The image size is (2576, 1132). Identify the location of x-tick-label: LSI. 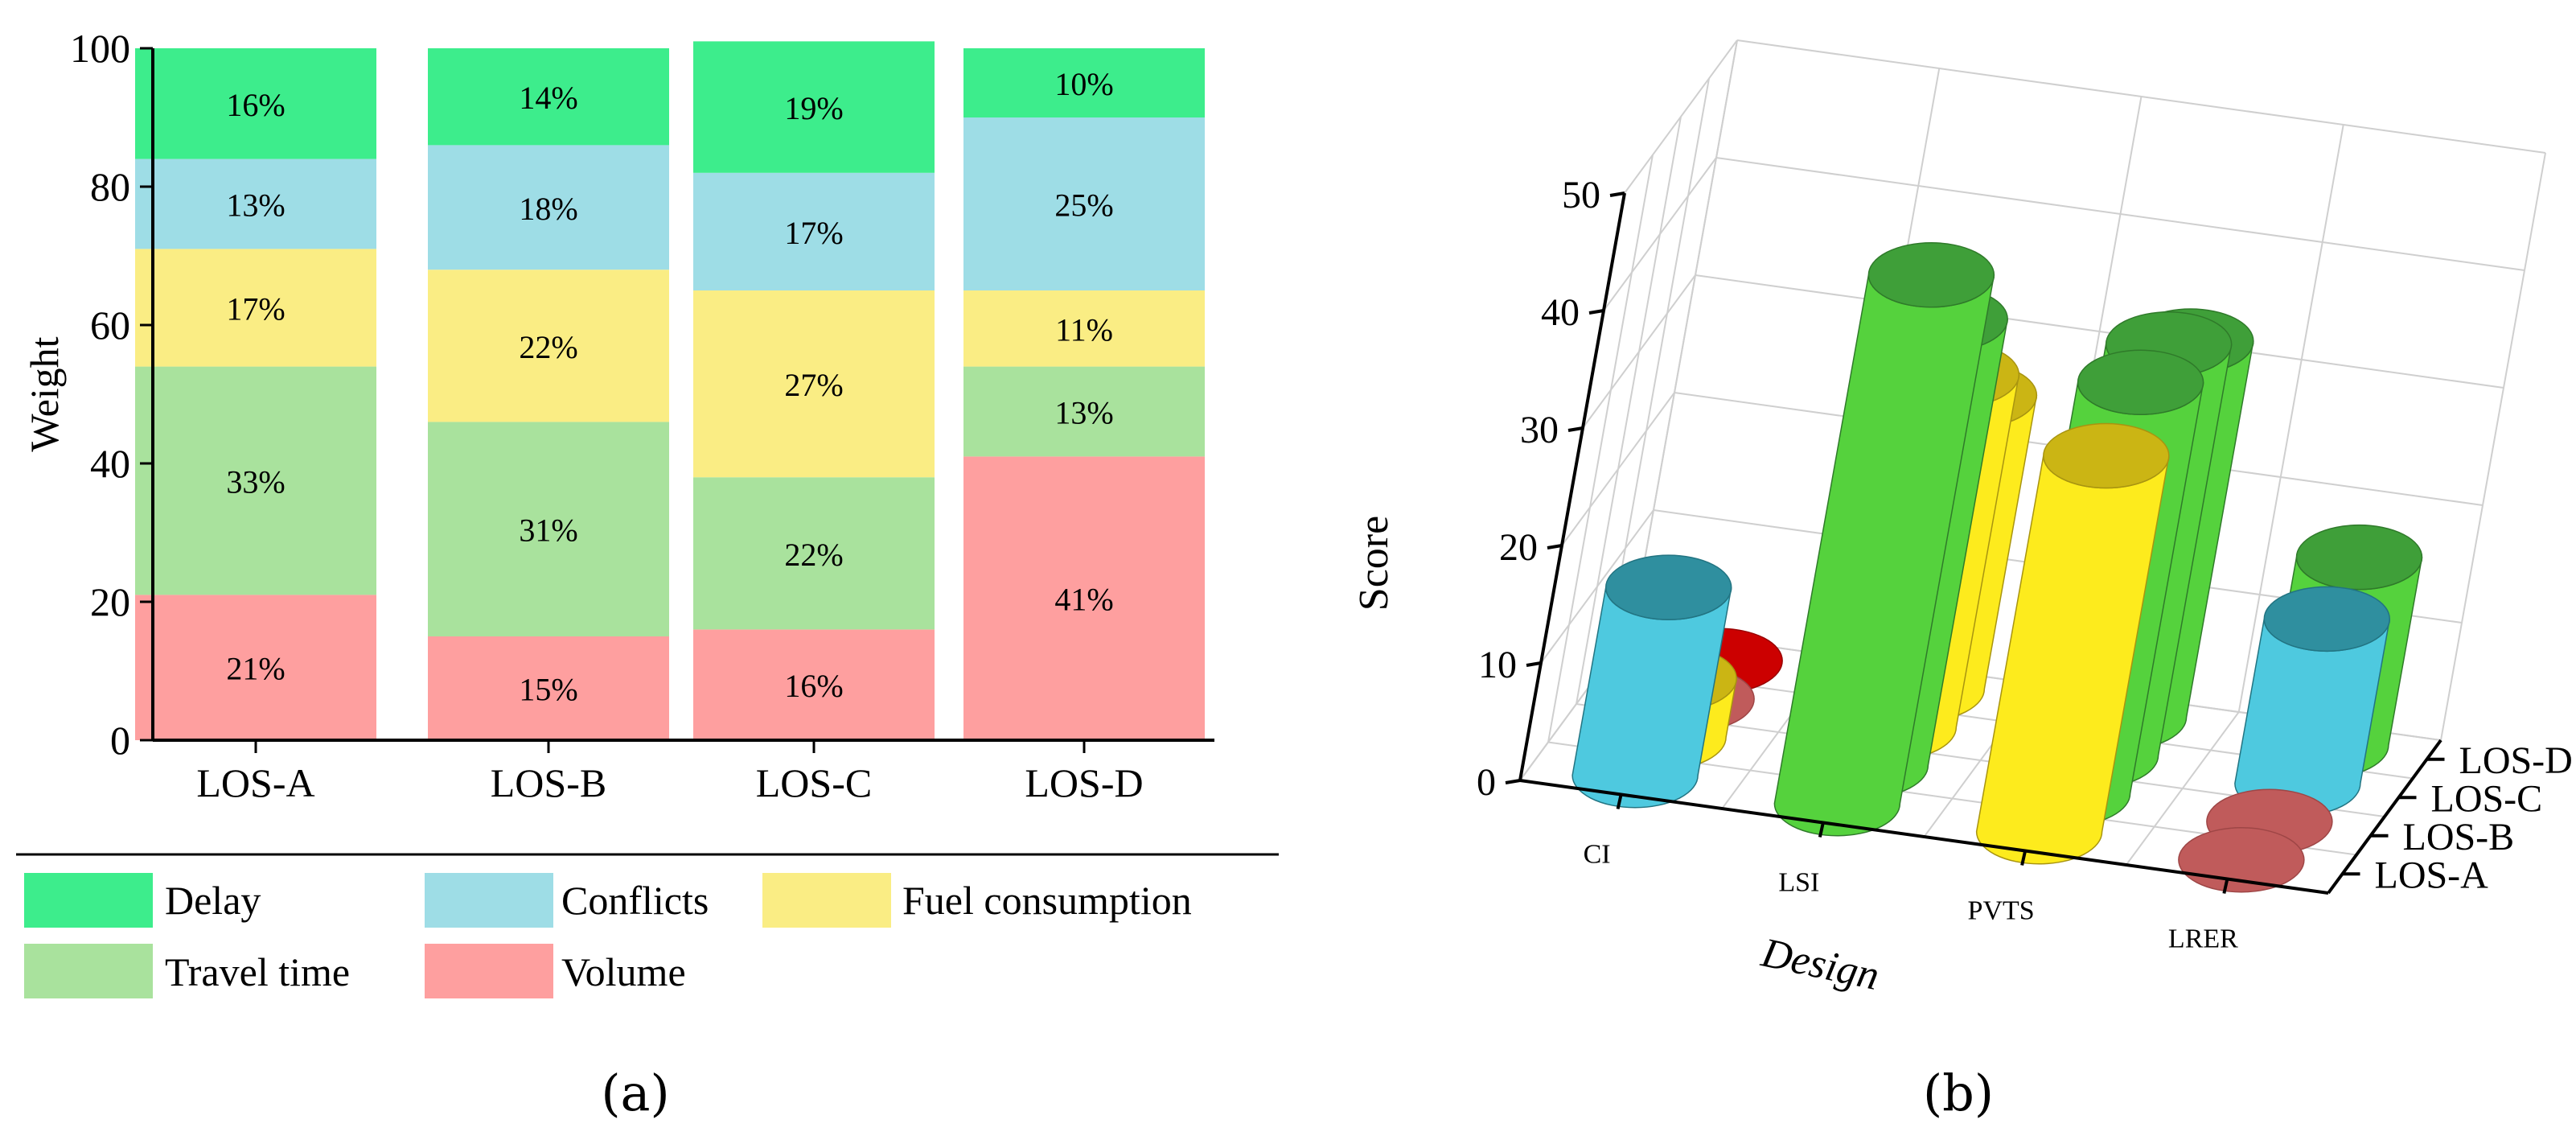
(1798, 883).